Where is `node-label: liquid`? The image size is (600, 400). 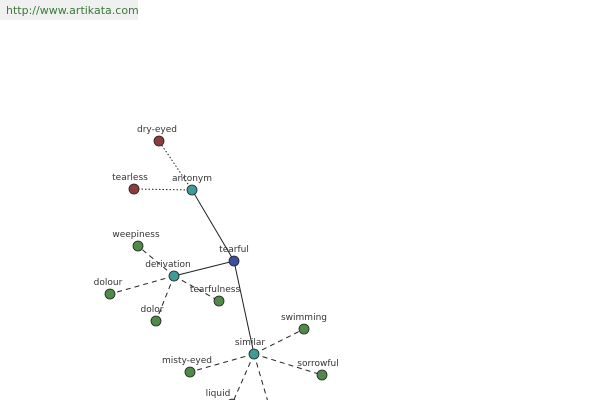 node-label: liquid is located at coordinates (218, 394).